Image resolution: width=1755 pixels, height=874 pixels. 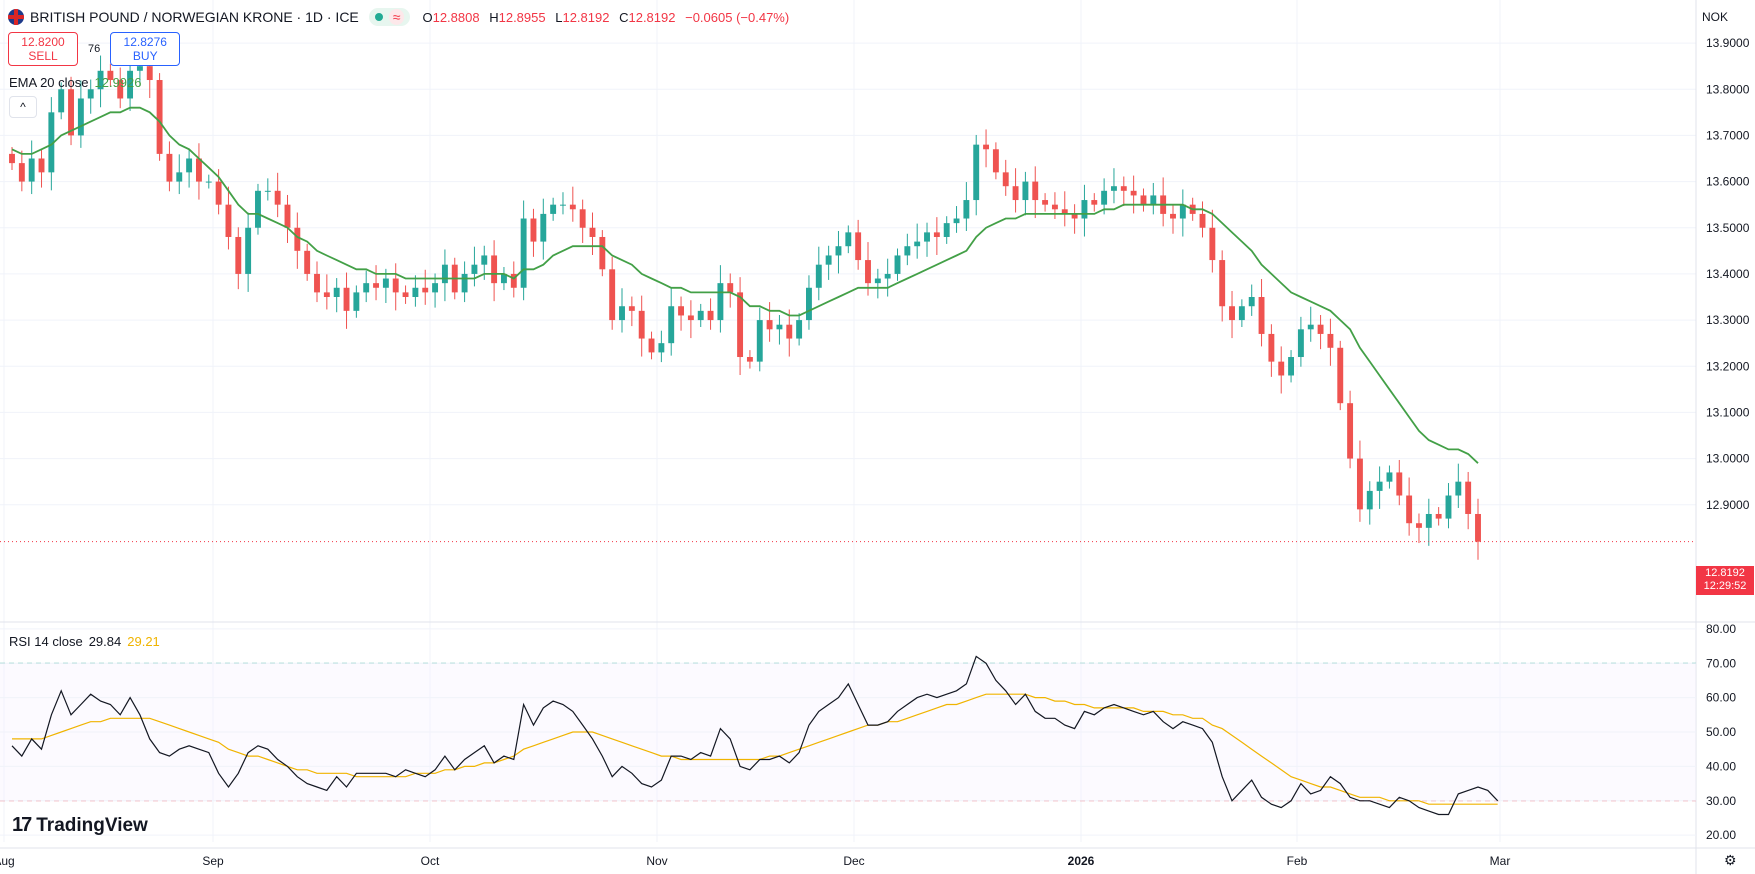 I want to click on rsi-label: RSI 14 close, so click(x=46, y=641).